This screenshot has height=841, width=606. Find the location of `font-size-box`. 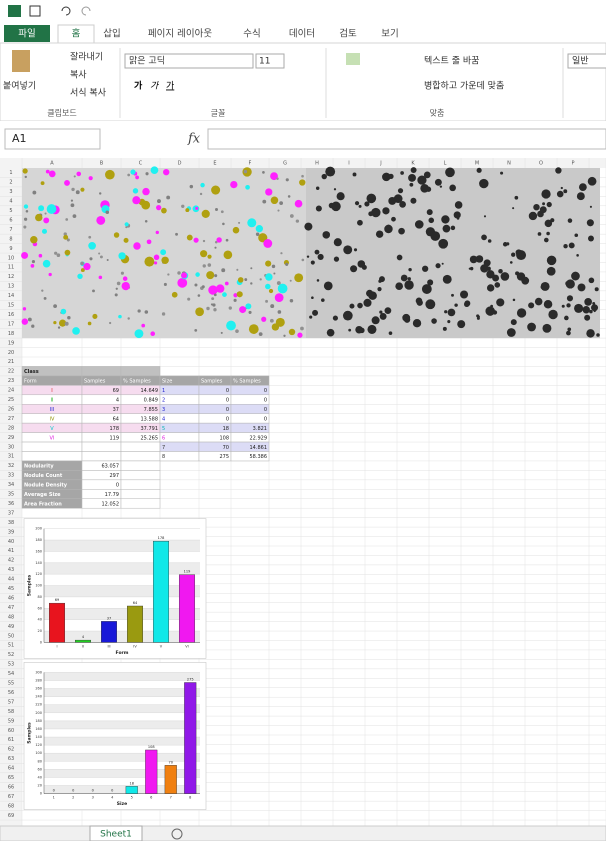

font-size-box is located at coordinates (270, 61).